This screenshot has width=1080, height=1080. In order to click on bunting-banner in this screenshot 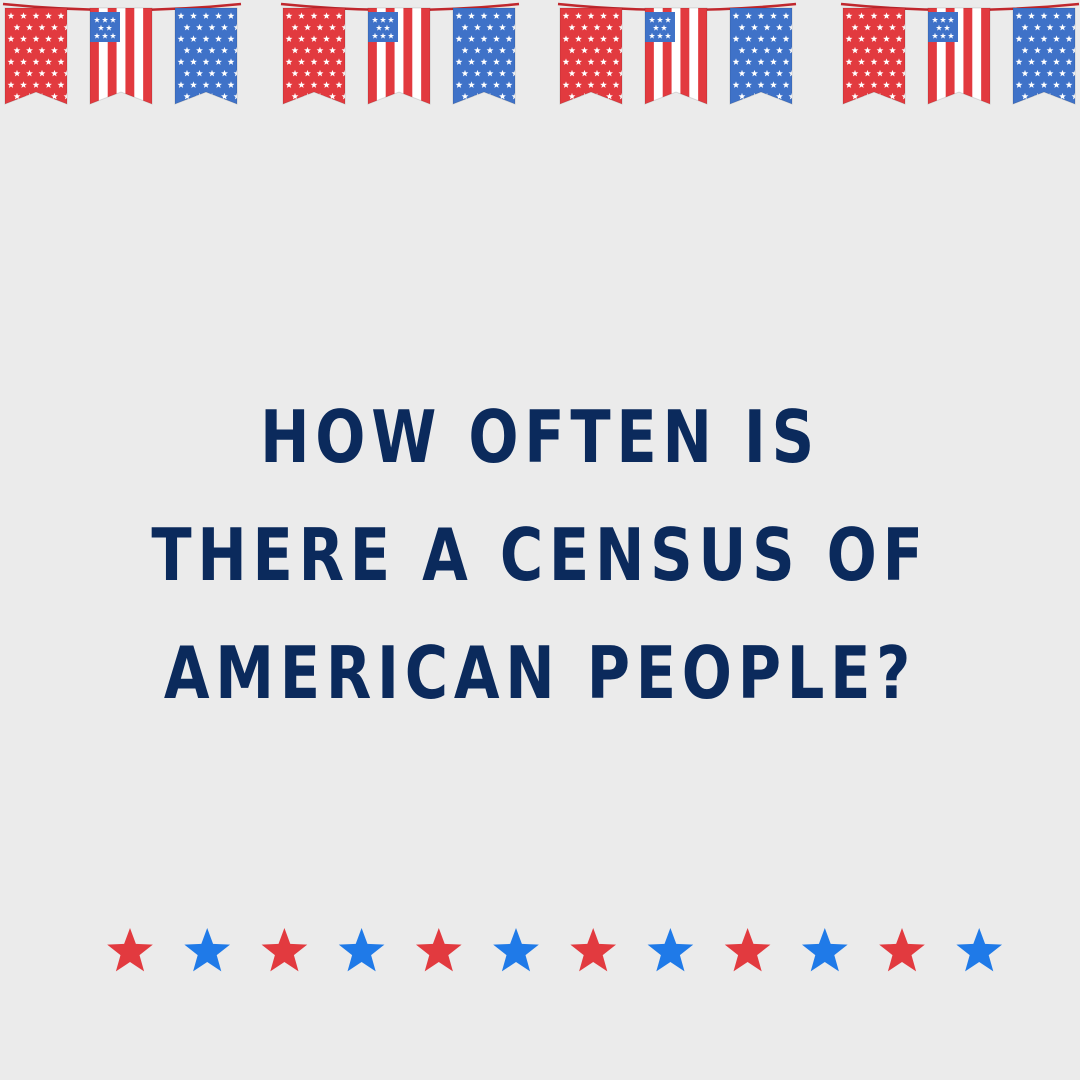, I will do `click(541, 53)`.